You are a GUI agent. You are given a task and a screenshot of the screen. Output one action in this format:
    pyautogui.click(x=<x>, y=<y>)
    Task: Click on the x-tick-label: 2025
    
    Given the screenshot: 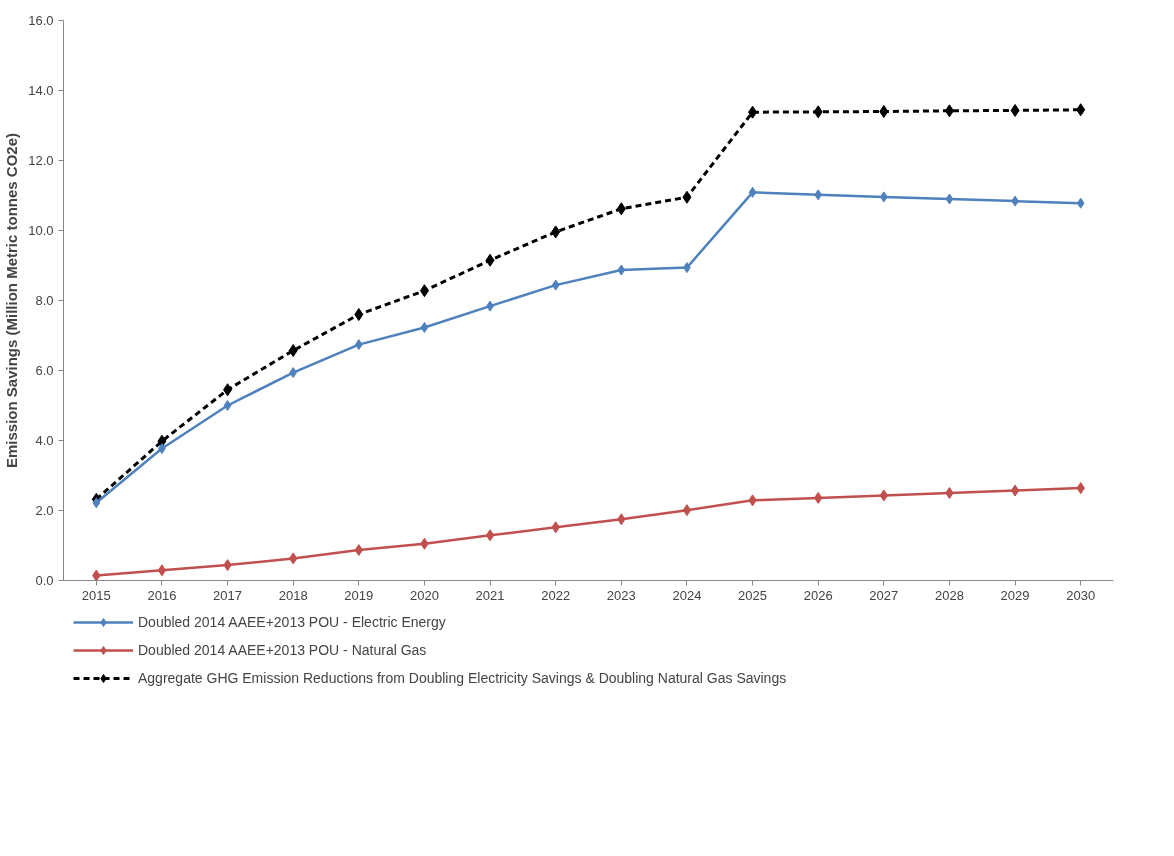 What is the action you would take?
    pyautogui.click(x=753, y=595)
    